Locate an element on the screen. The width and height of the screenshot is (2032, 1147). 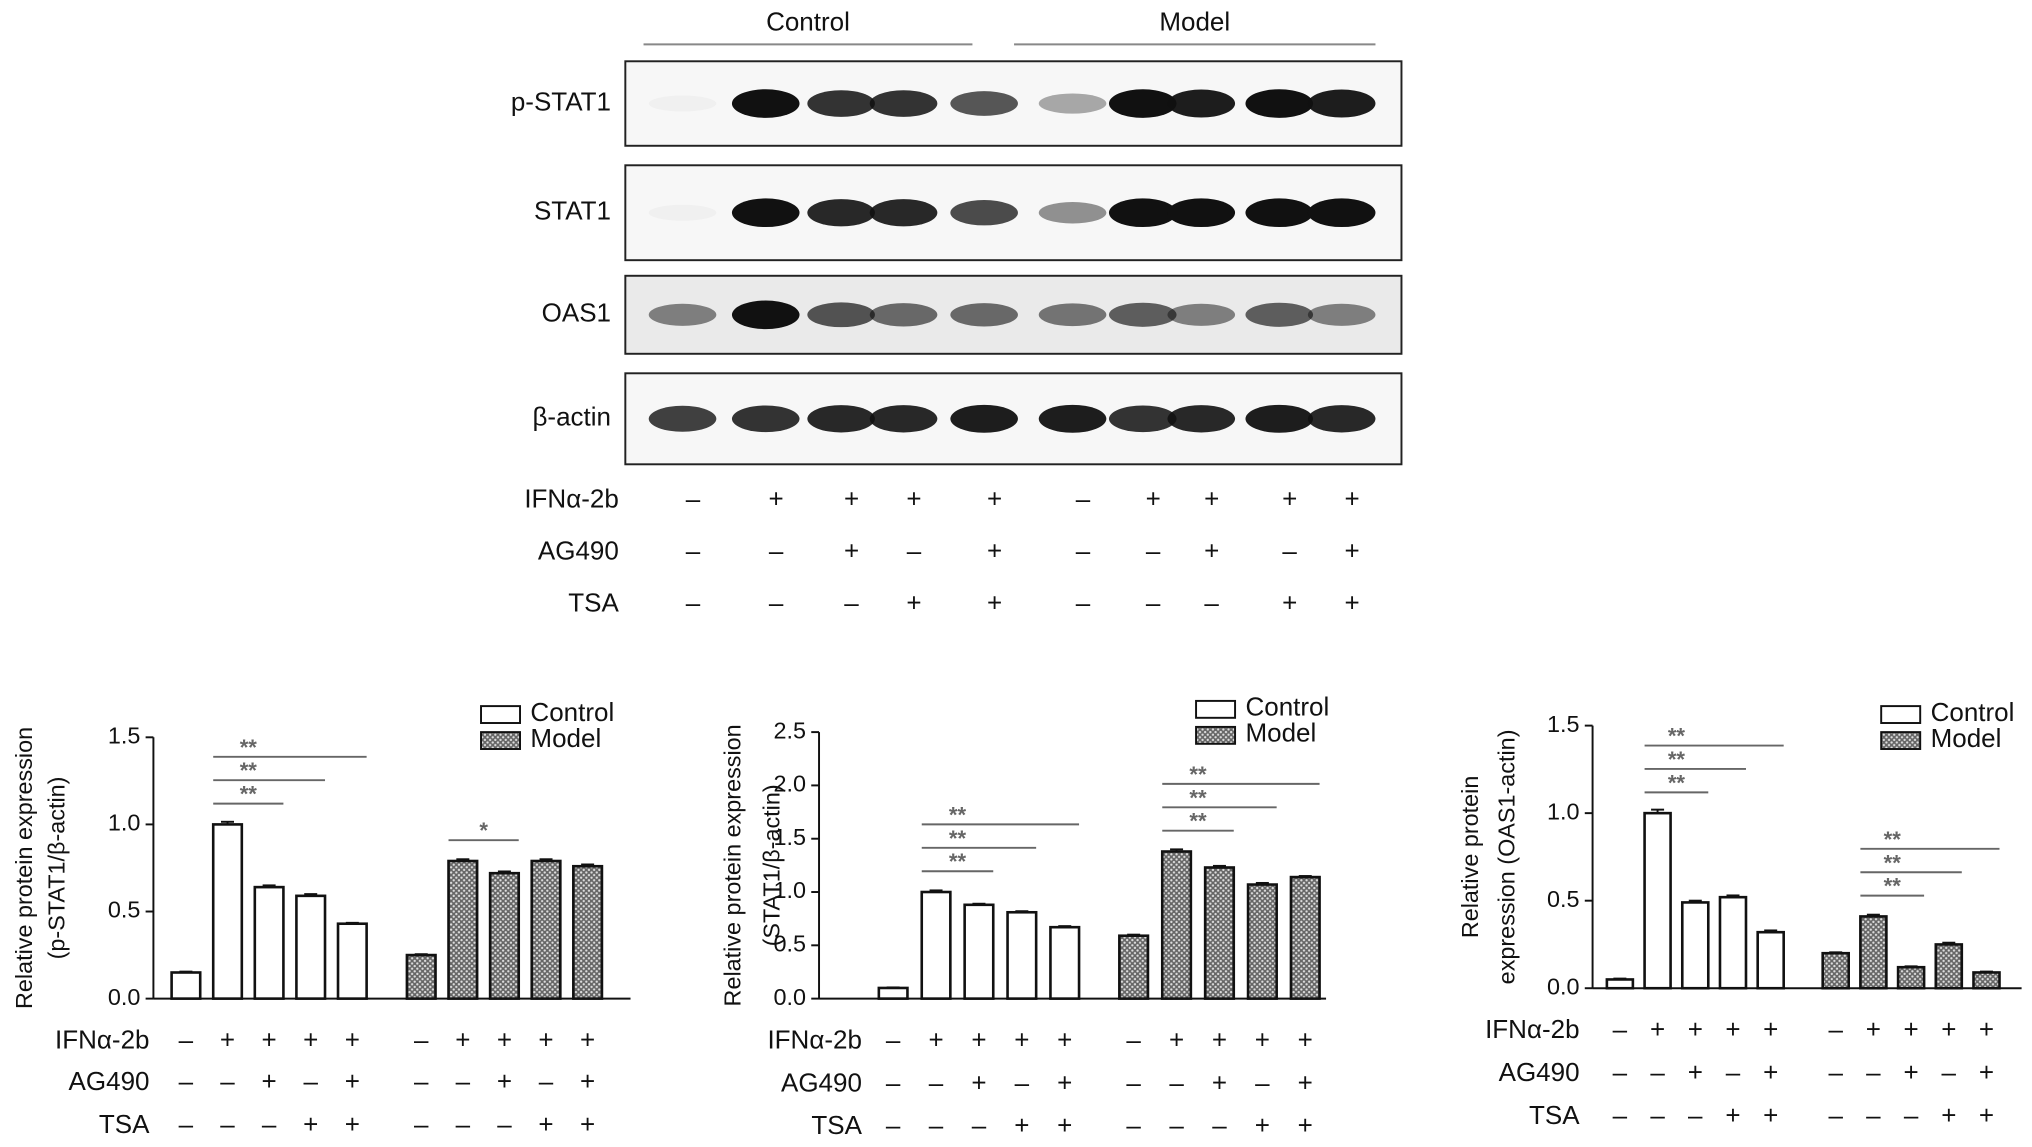
blot-row-label: OAS1 is located at coordinates (576, 313).